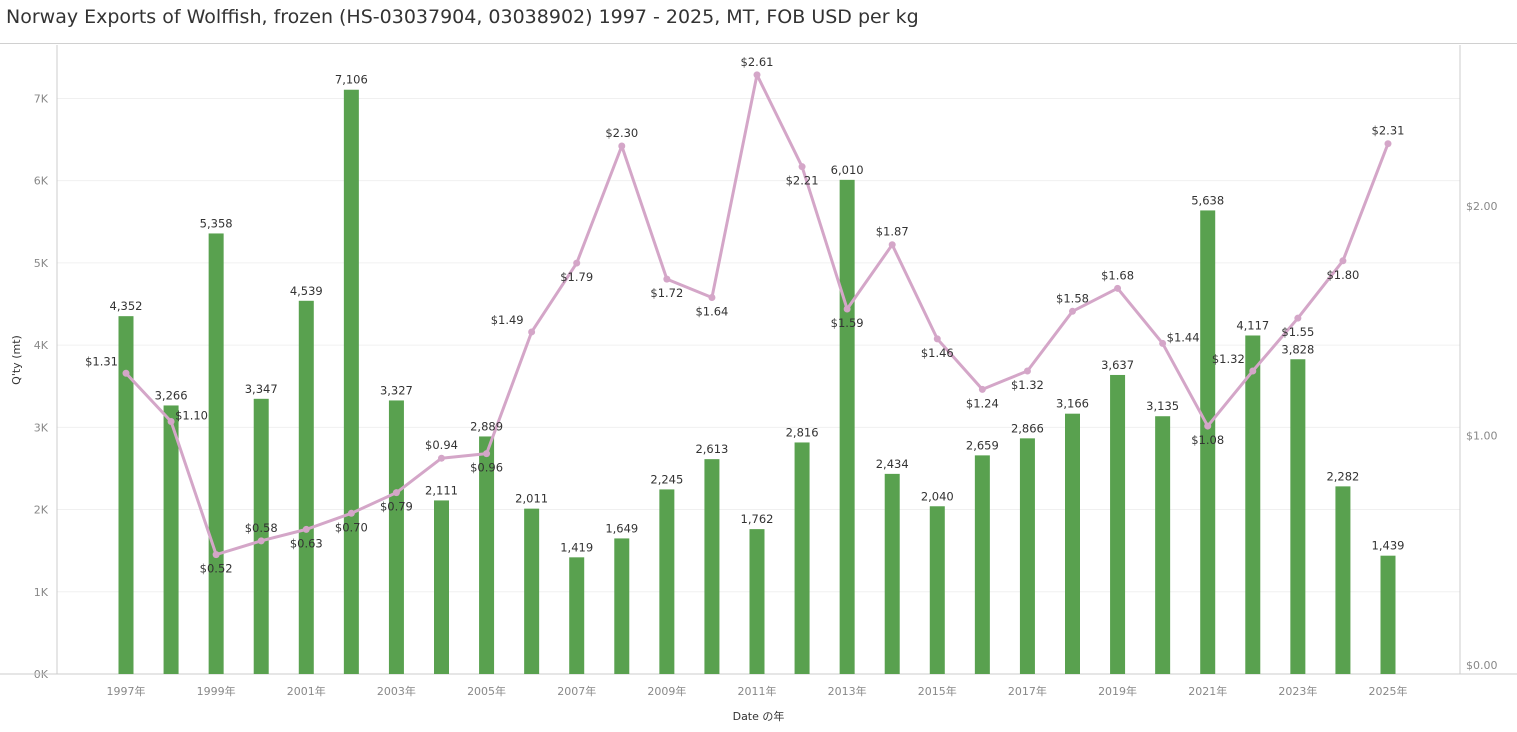  Describe the element at coordinates (892, 232) in the screenshot. I see `line-label: $1.87` at that location.